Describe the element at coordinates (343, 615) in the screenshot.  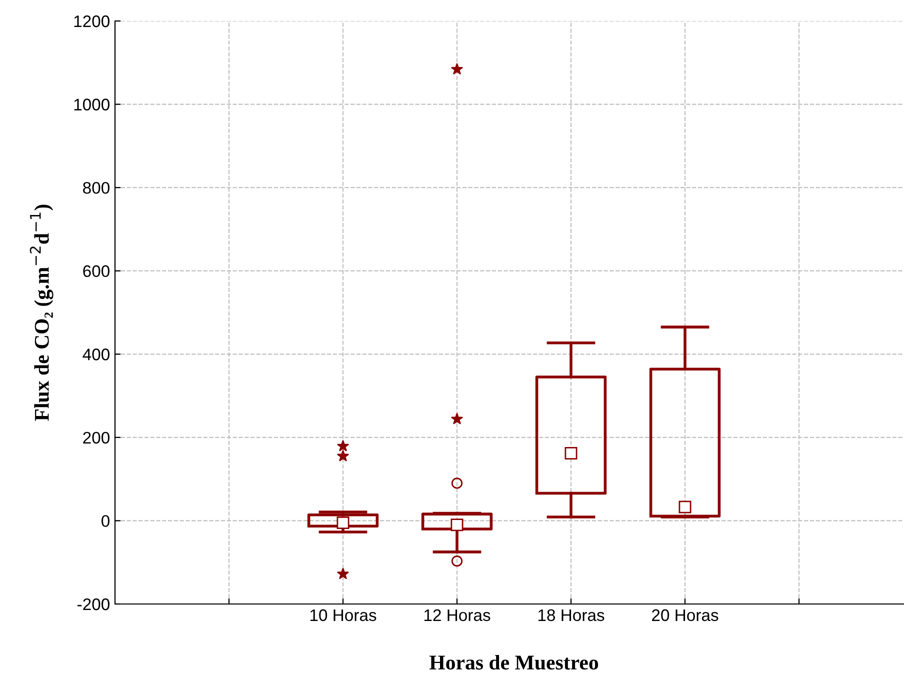
I see `x-tick-label: 10 Horas` at that location.